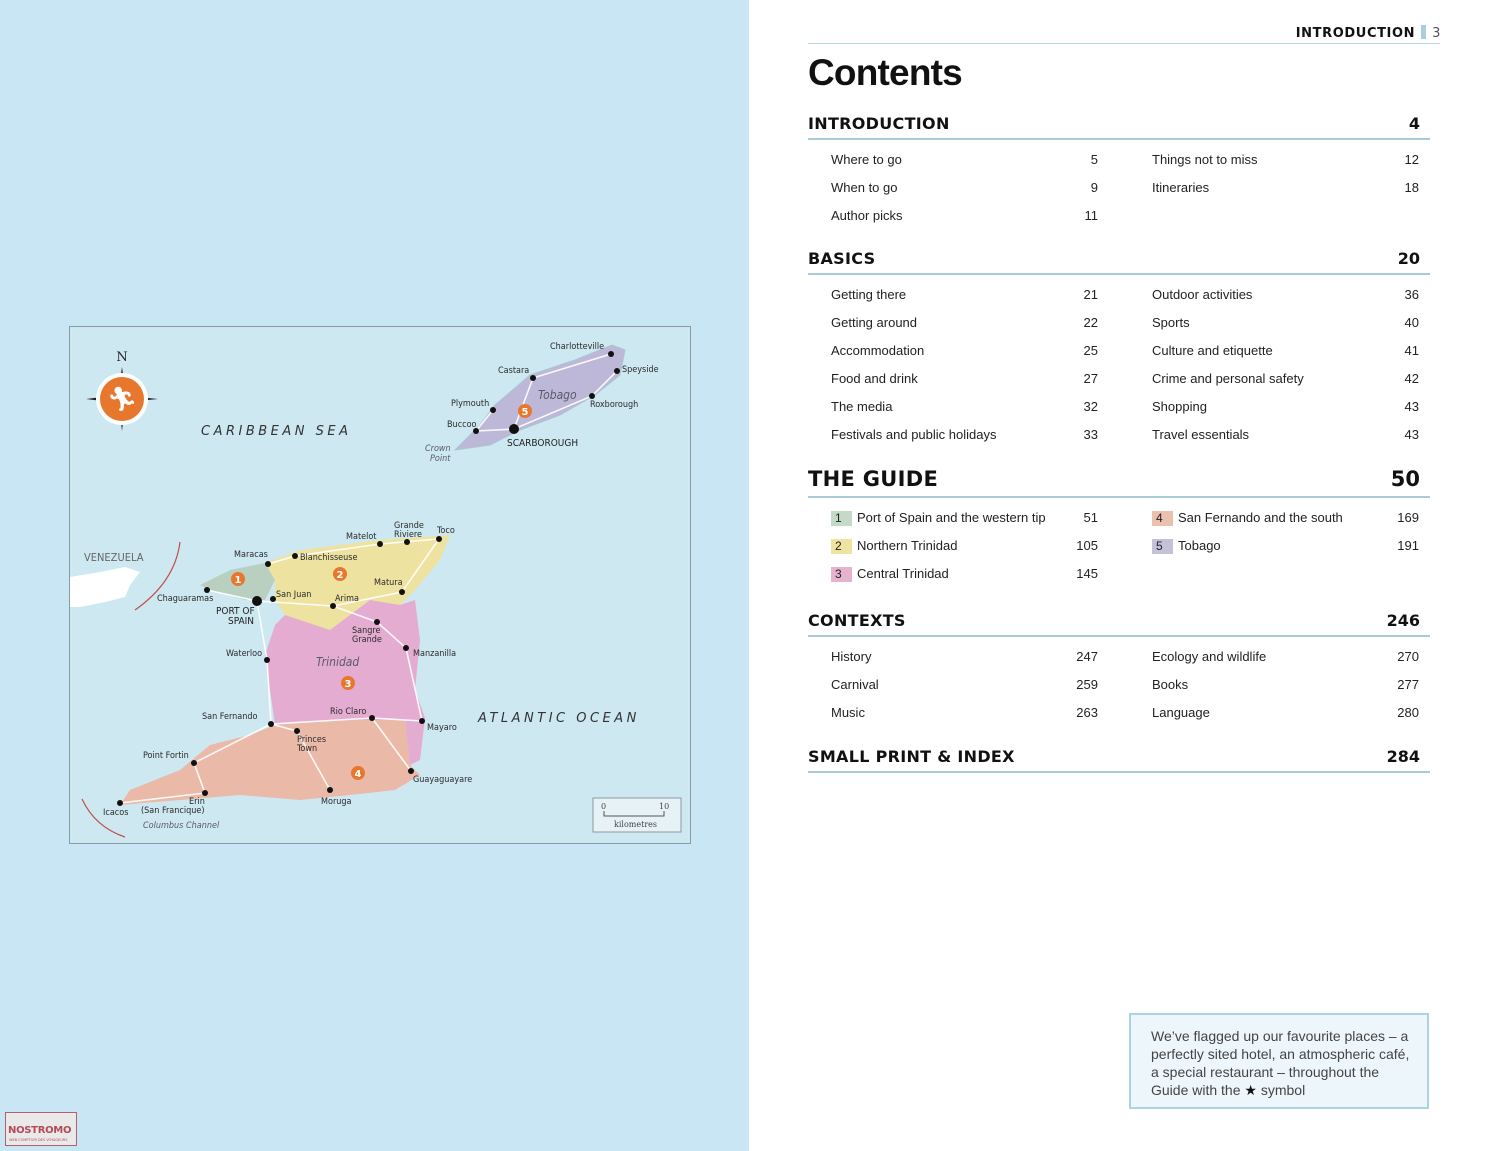  I want to click on contents-entry: Shopping 43, so click(1285, 409).